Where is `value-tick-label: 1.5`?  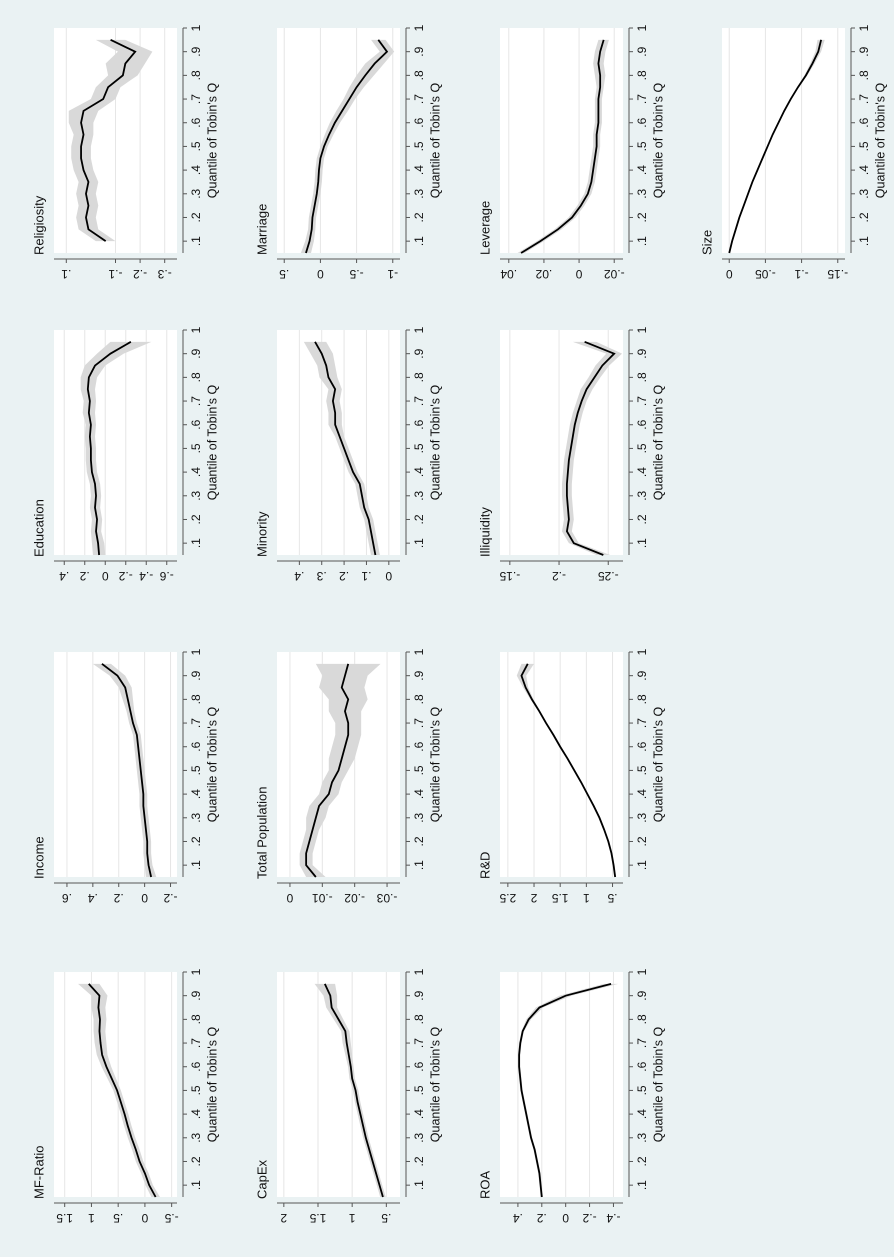
value-tick-label: 1.5 is located at coordinates (560, 898).